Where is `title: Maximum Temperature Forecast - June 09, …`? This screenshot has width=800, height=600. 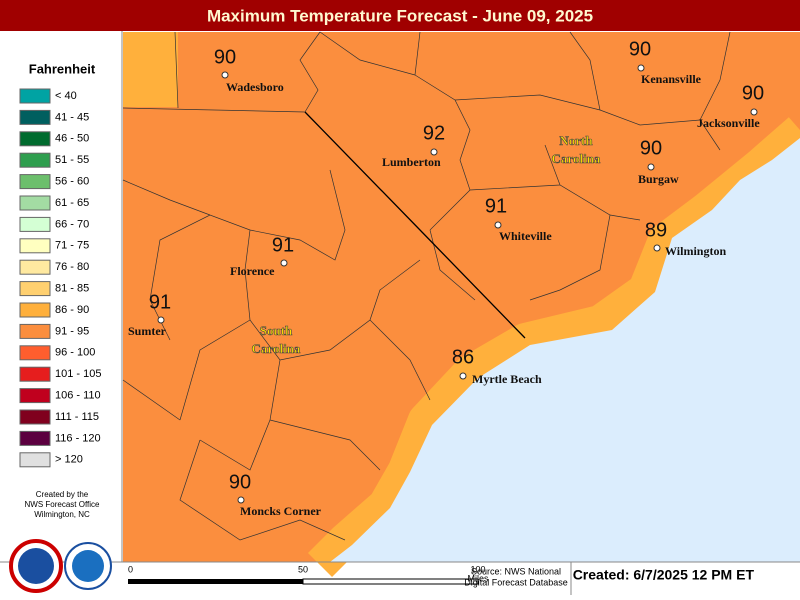
title: Maximum Temperature Forecast - June 09, … is located at coordinates (400, 15).